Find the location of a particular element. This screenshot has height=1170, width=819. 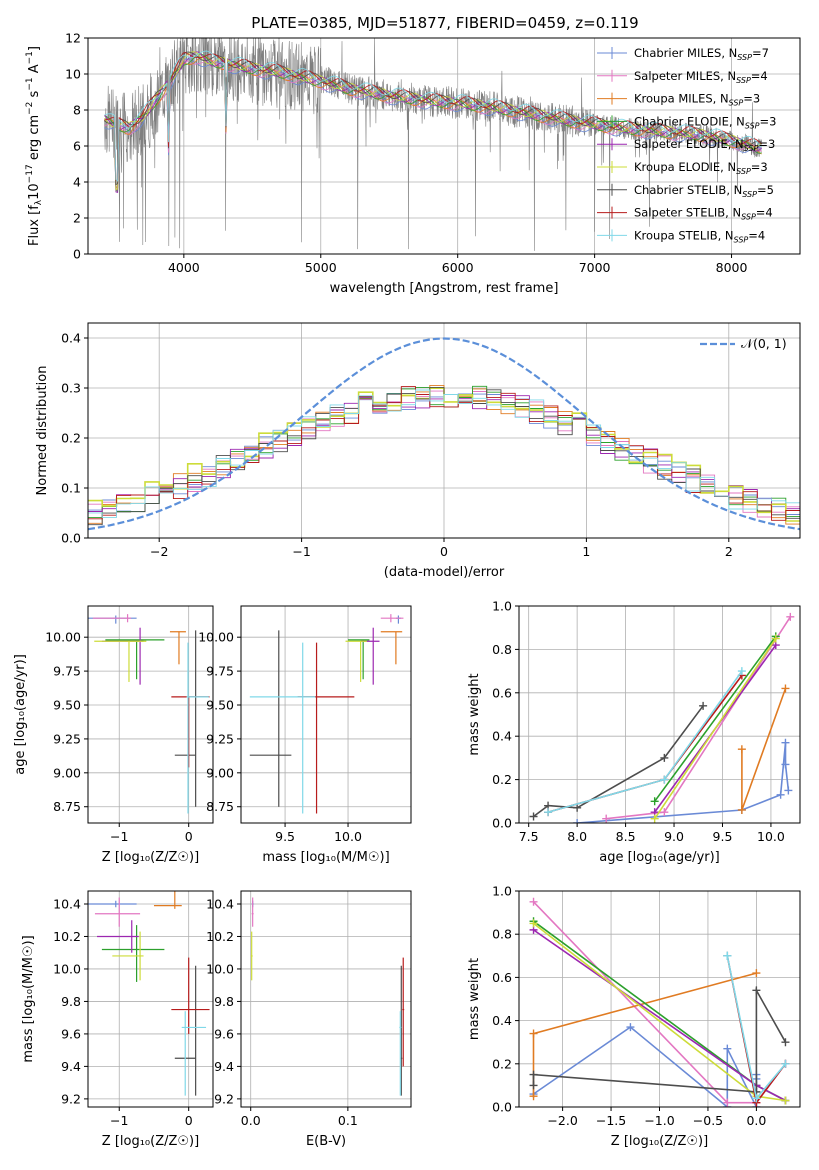

weight_vs_Z-xtick-label-3: −0.5 is located at coordinates (708, 1120).